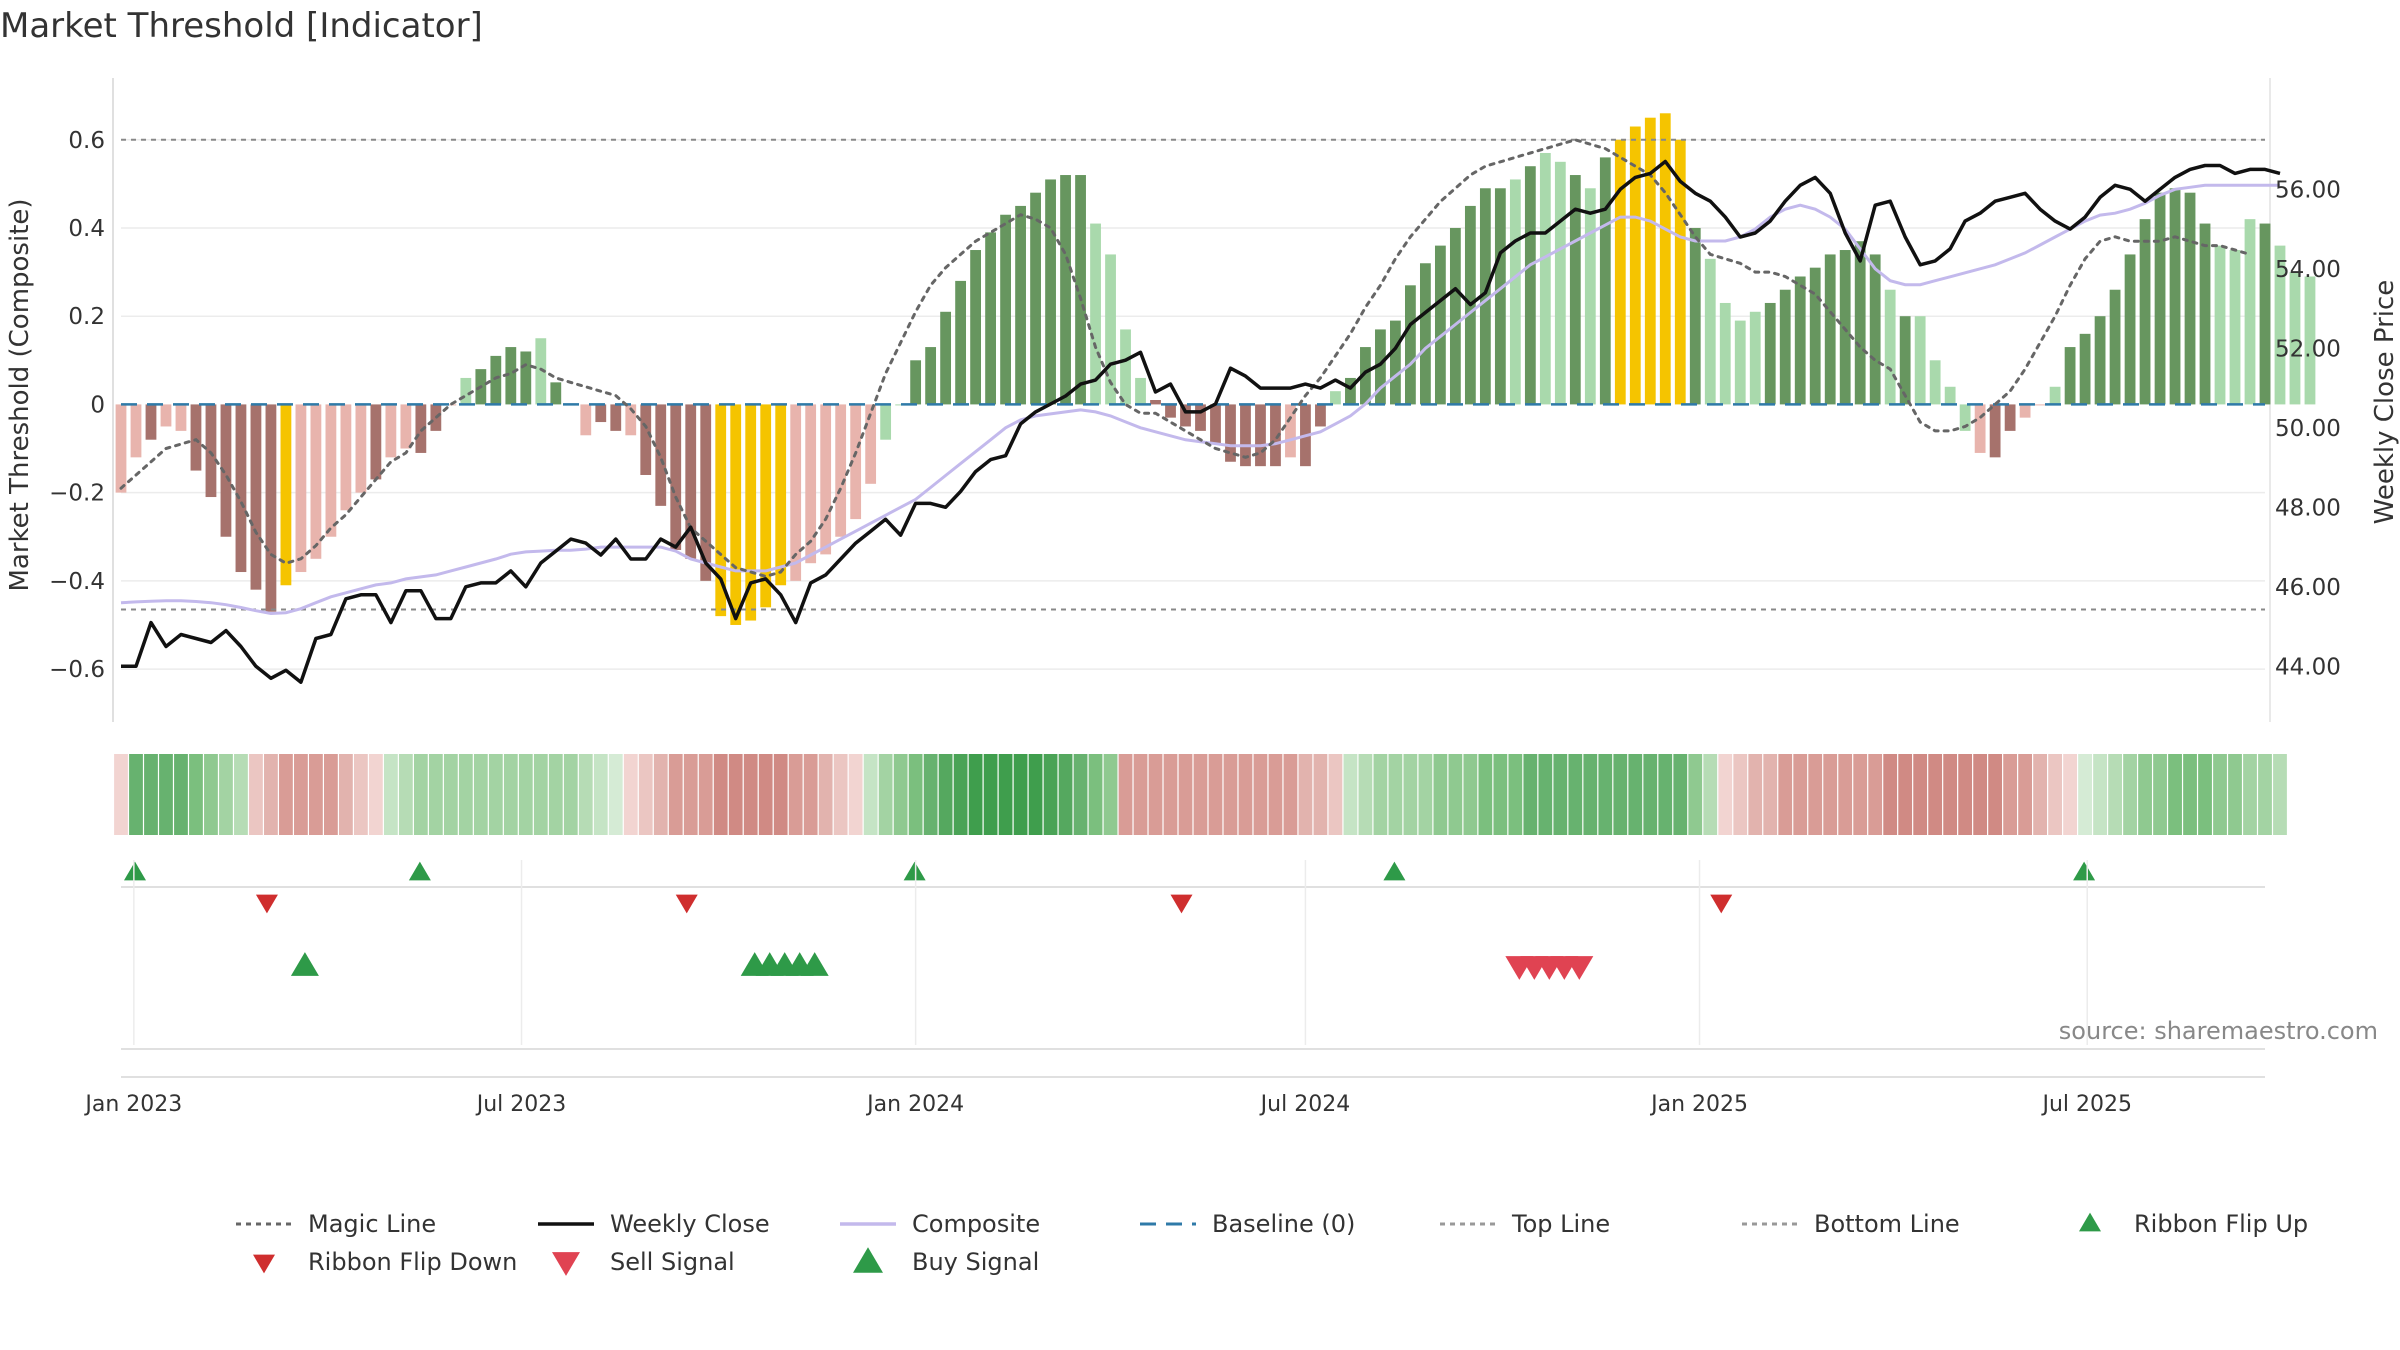  What do you see at coordinates (2090, 1222) in the screenshot?
I see `legend-triangle-up-icon` at bounding box center [2090, 1222].